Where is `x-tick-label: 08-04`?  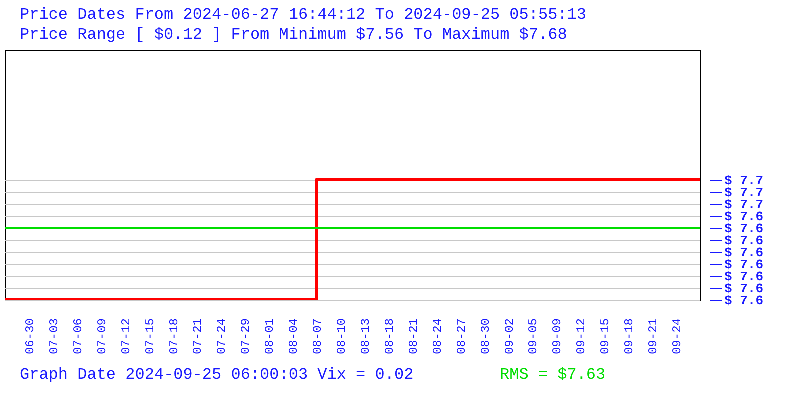
x-tick-label: 08-04 is located at coordinates (294, 336).